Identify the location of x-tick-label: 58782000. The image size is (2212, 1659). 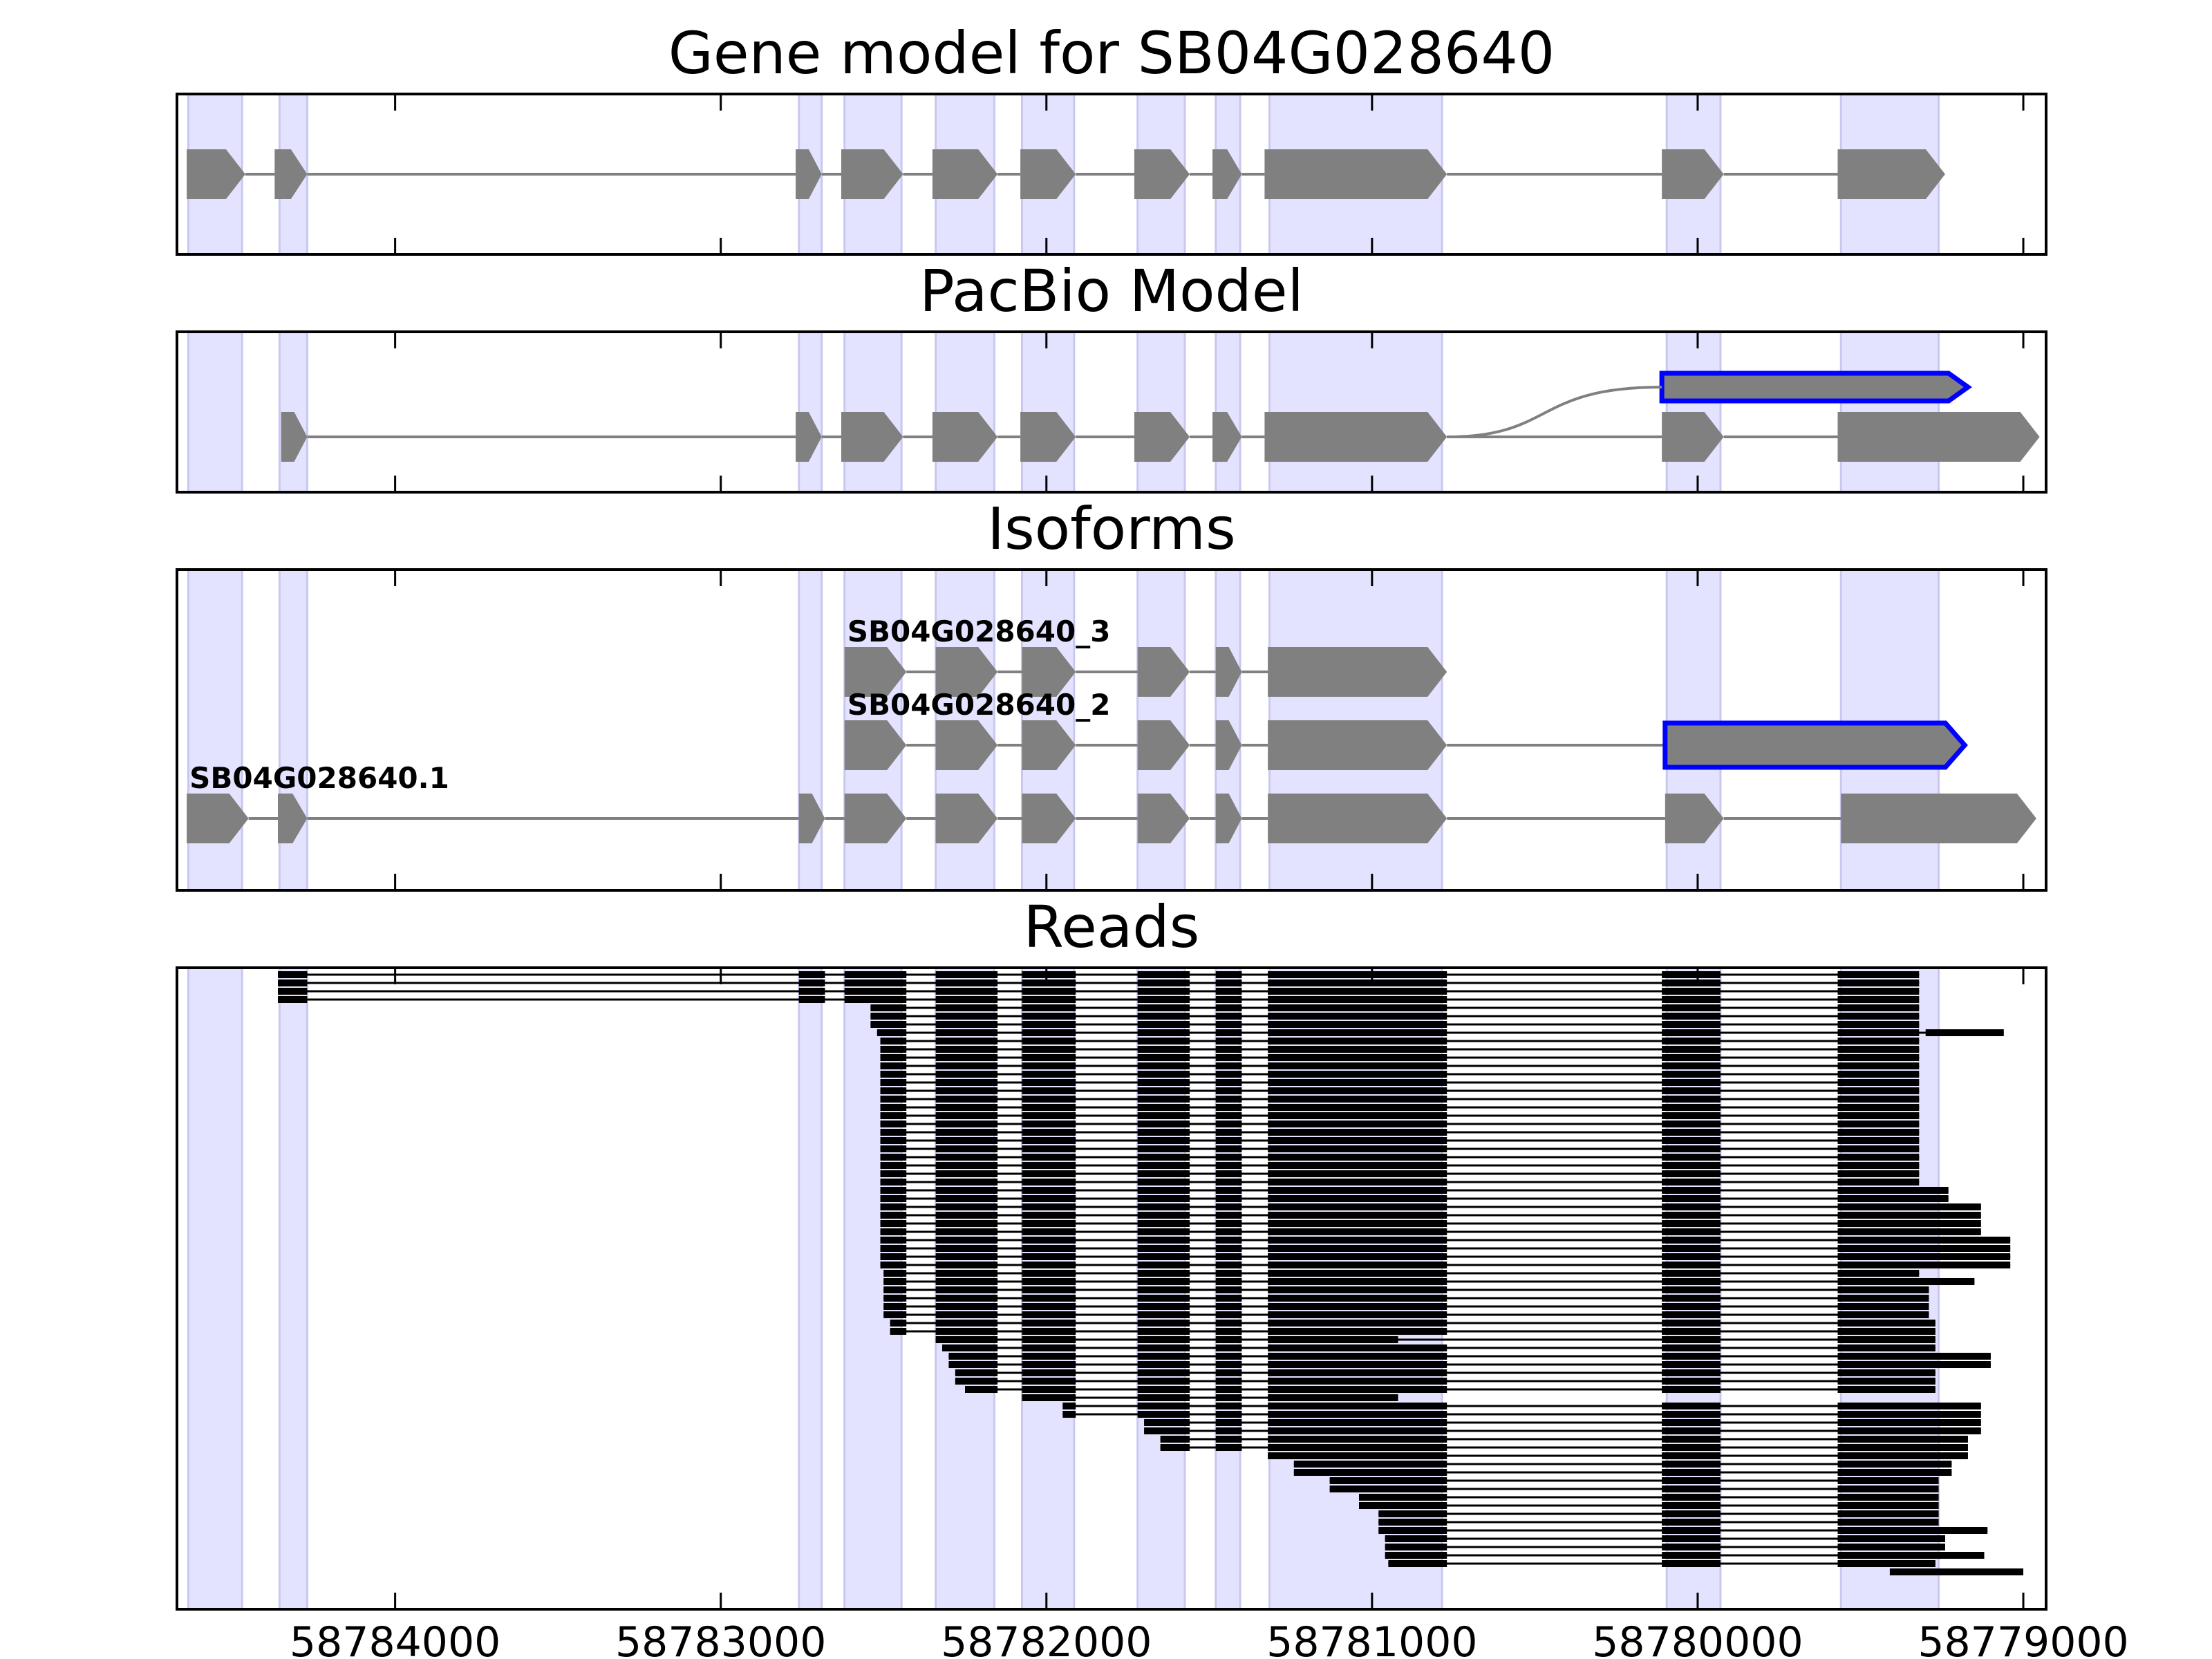
(1046, 1638).